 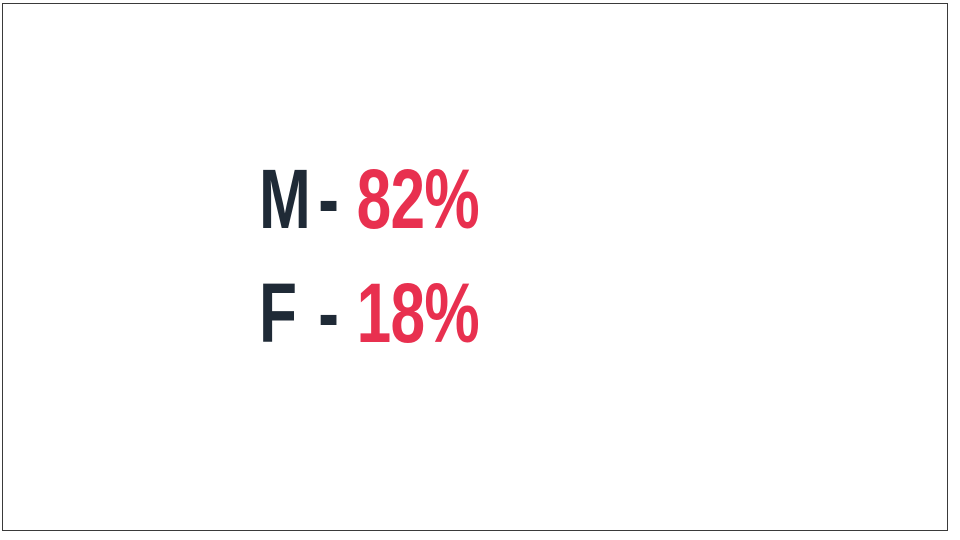 I want to click on stat-value-female: 18%, so click(x=418, y=313).